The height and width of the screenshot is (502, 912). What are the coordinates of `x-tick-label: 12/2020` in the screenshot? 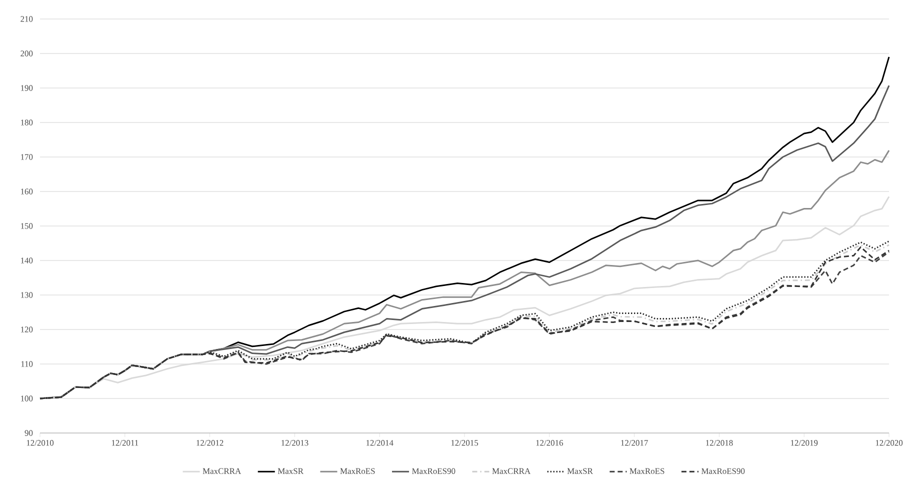 It's located at (889, 443).